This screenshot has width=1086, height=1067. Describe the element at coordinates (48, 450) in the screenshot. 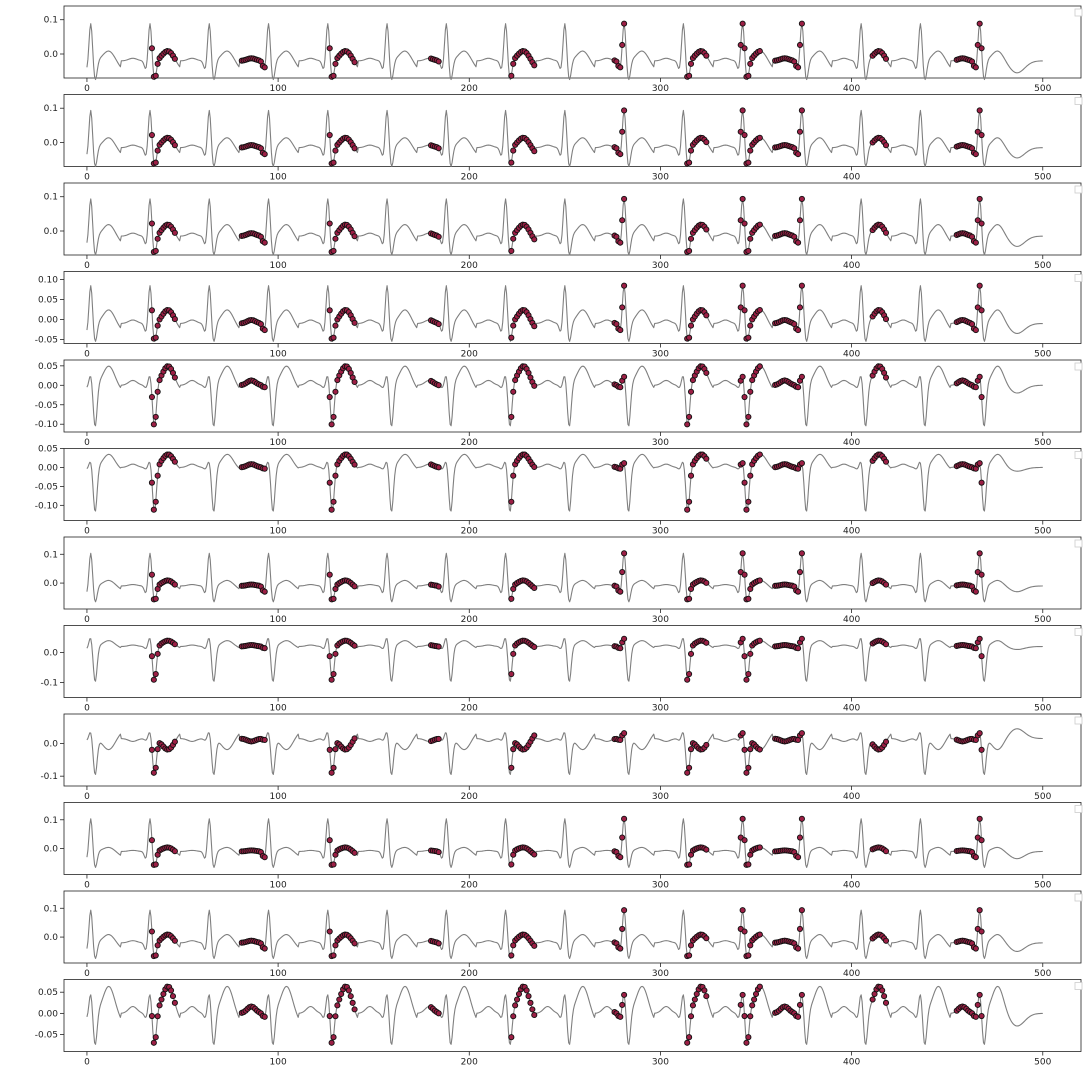

I see `y-tick-label: 0.05` at that location.